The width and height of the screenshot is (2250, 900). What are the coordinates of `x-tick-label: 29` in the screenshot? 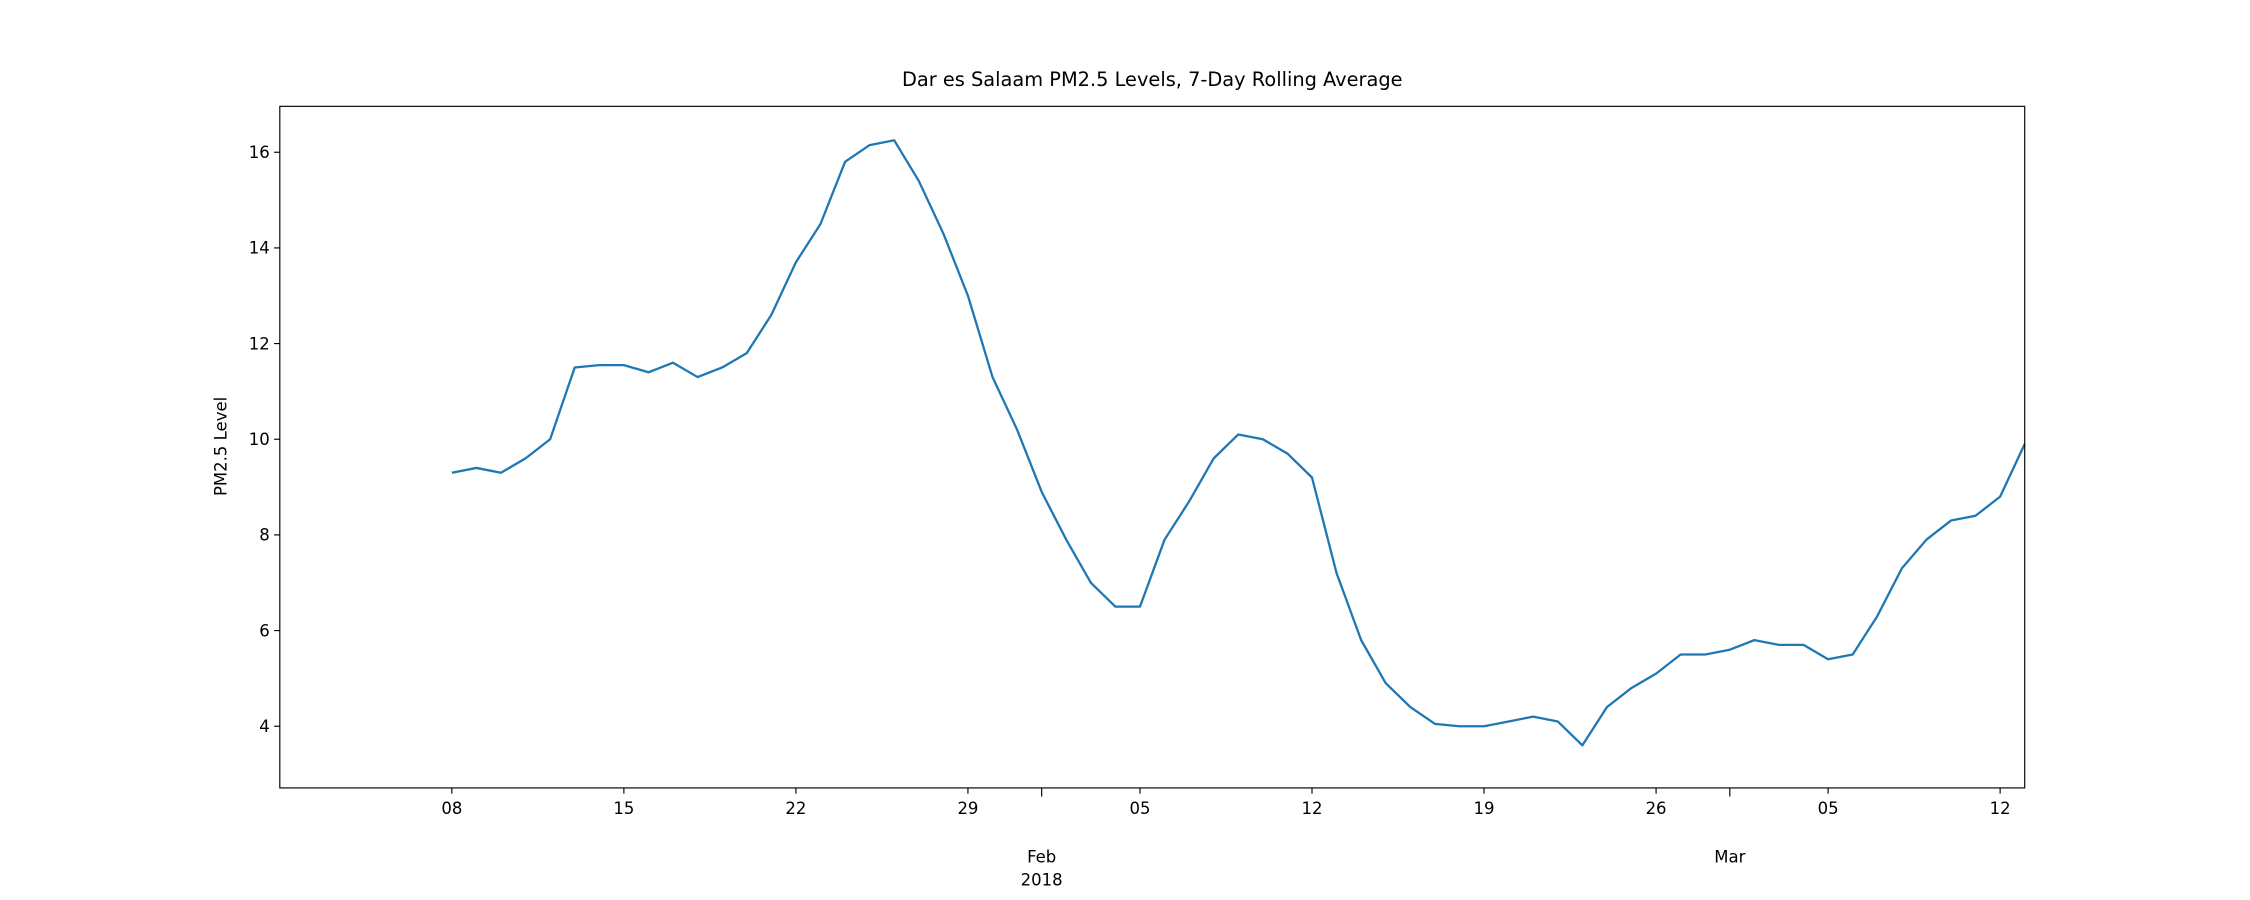 It's located at (967, 808).